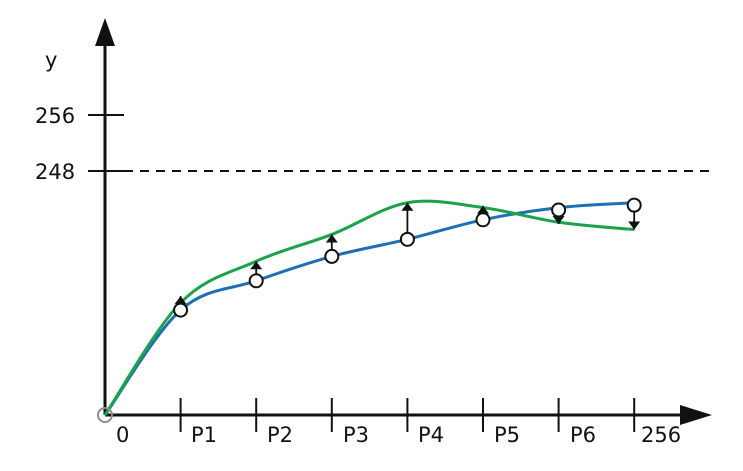 The height and width of the screenshot is (471, 743). I want to click on sample-marker-p6, so click(559, 210).